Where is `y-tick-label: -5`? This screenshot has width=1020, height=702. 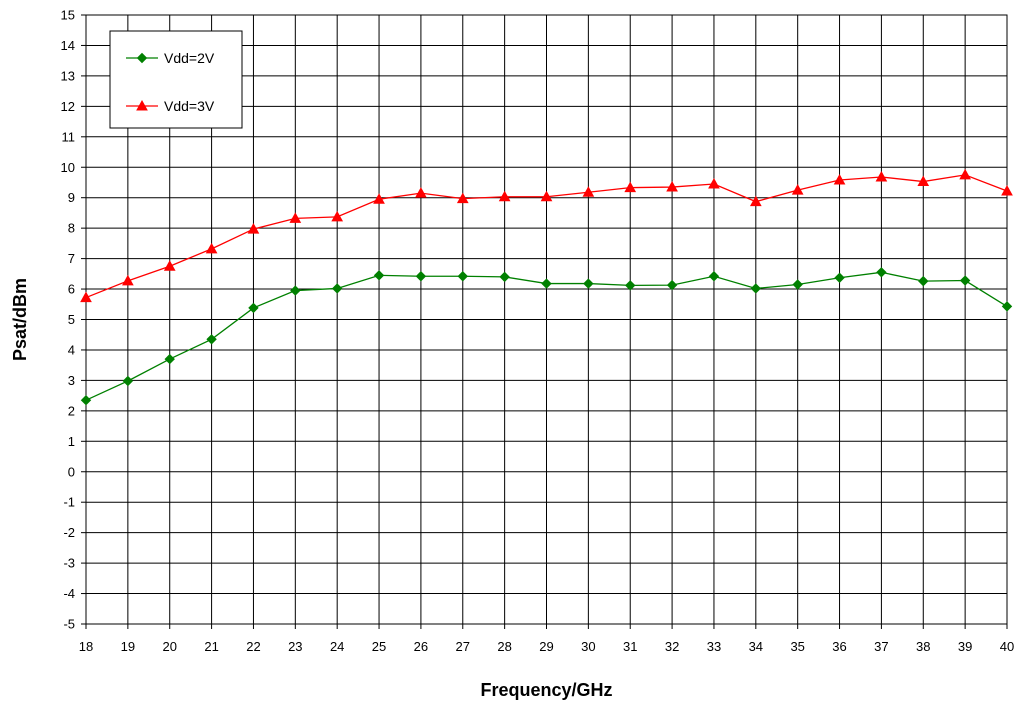 y-tick-label: -5 is located at coordinates (69, 624).